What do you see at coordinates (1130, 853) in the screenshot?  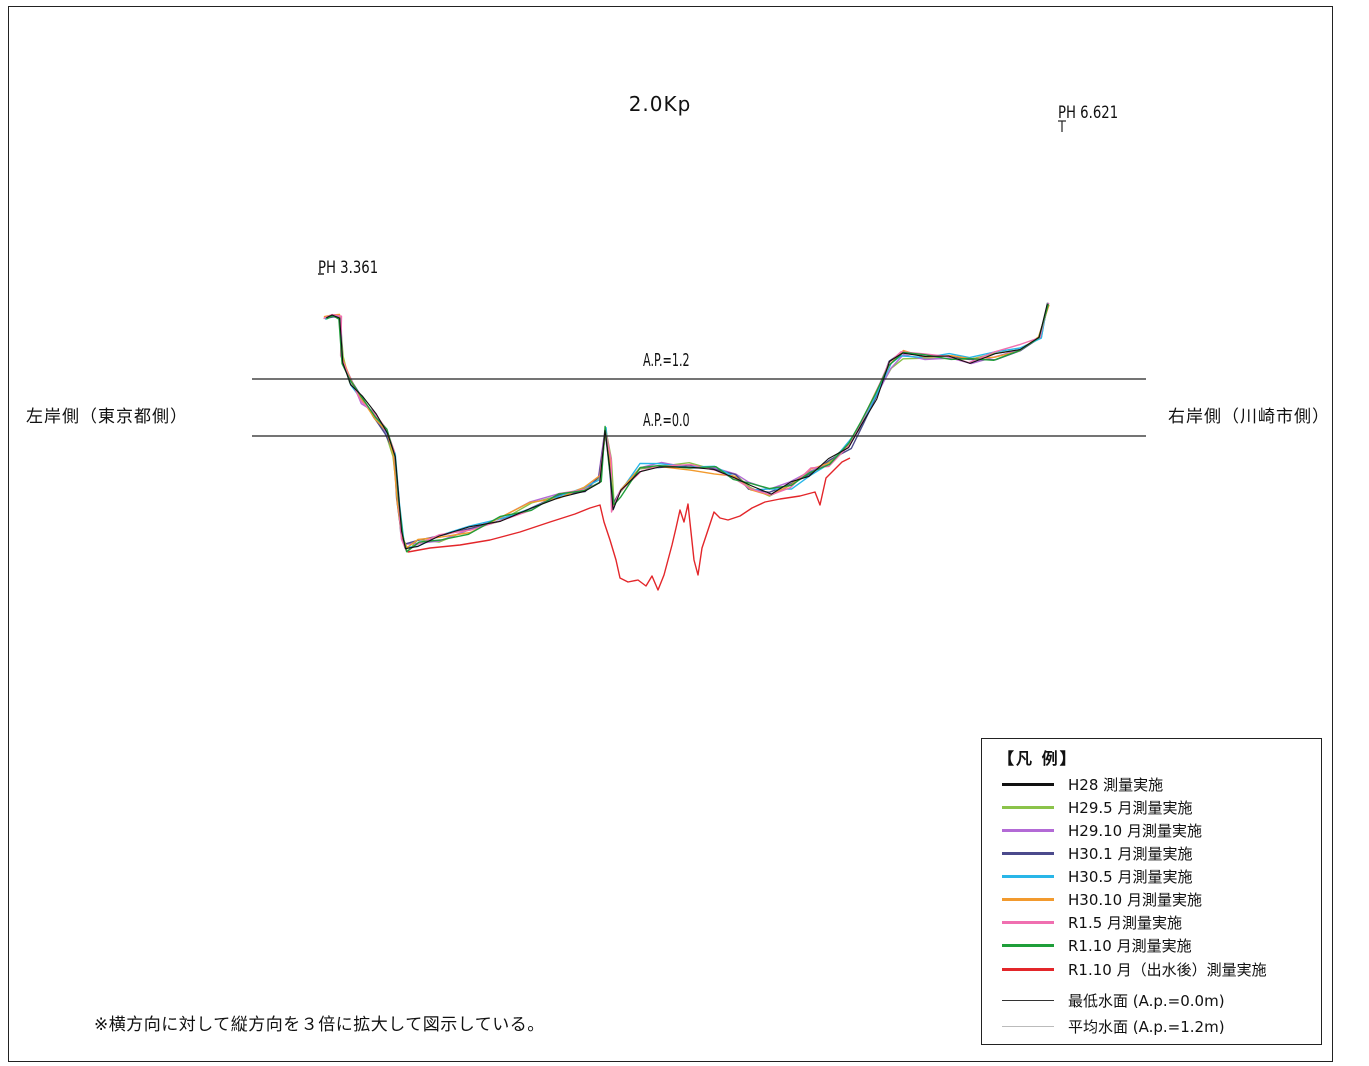 I see `legend-label: H30.1 月測量実施` at bounding box center [1130, 853].